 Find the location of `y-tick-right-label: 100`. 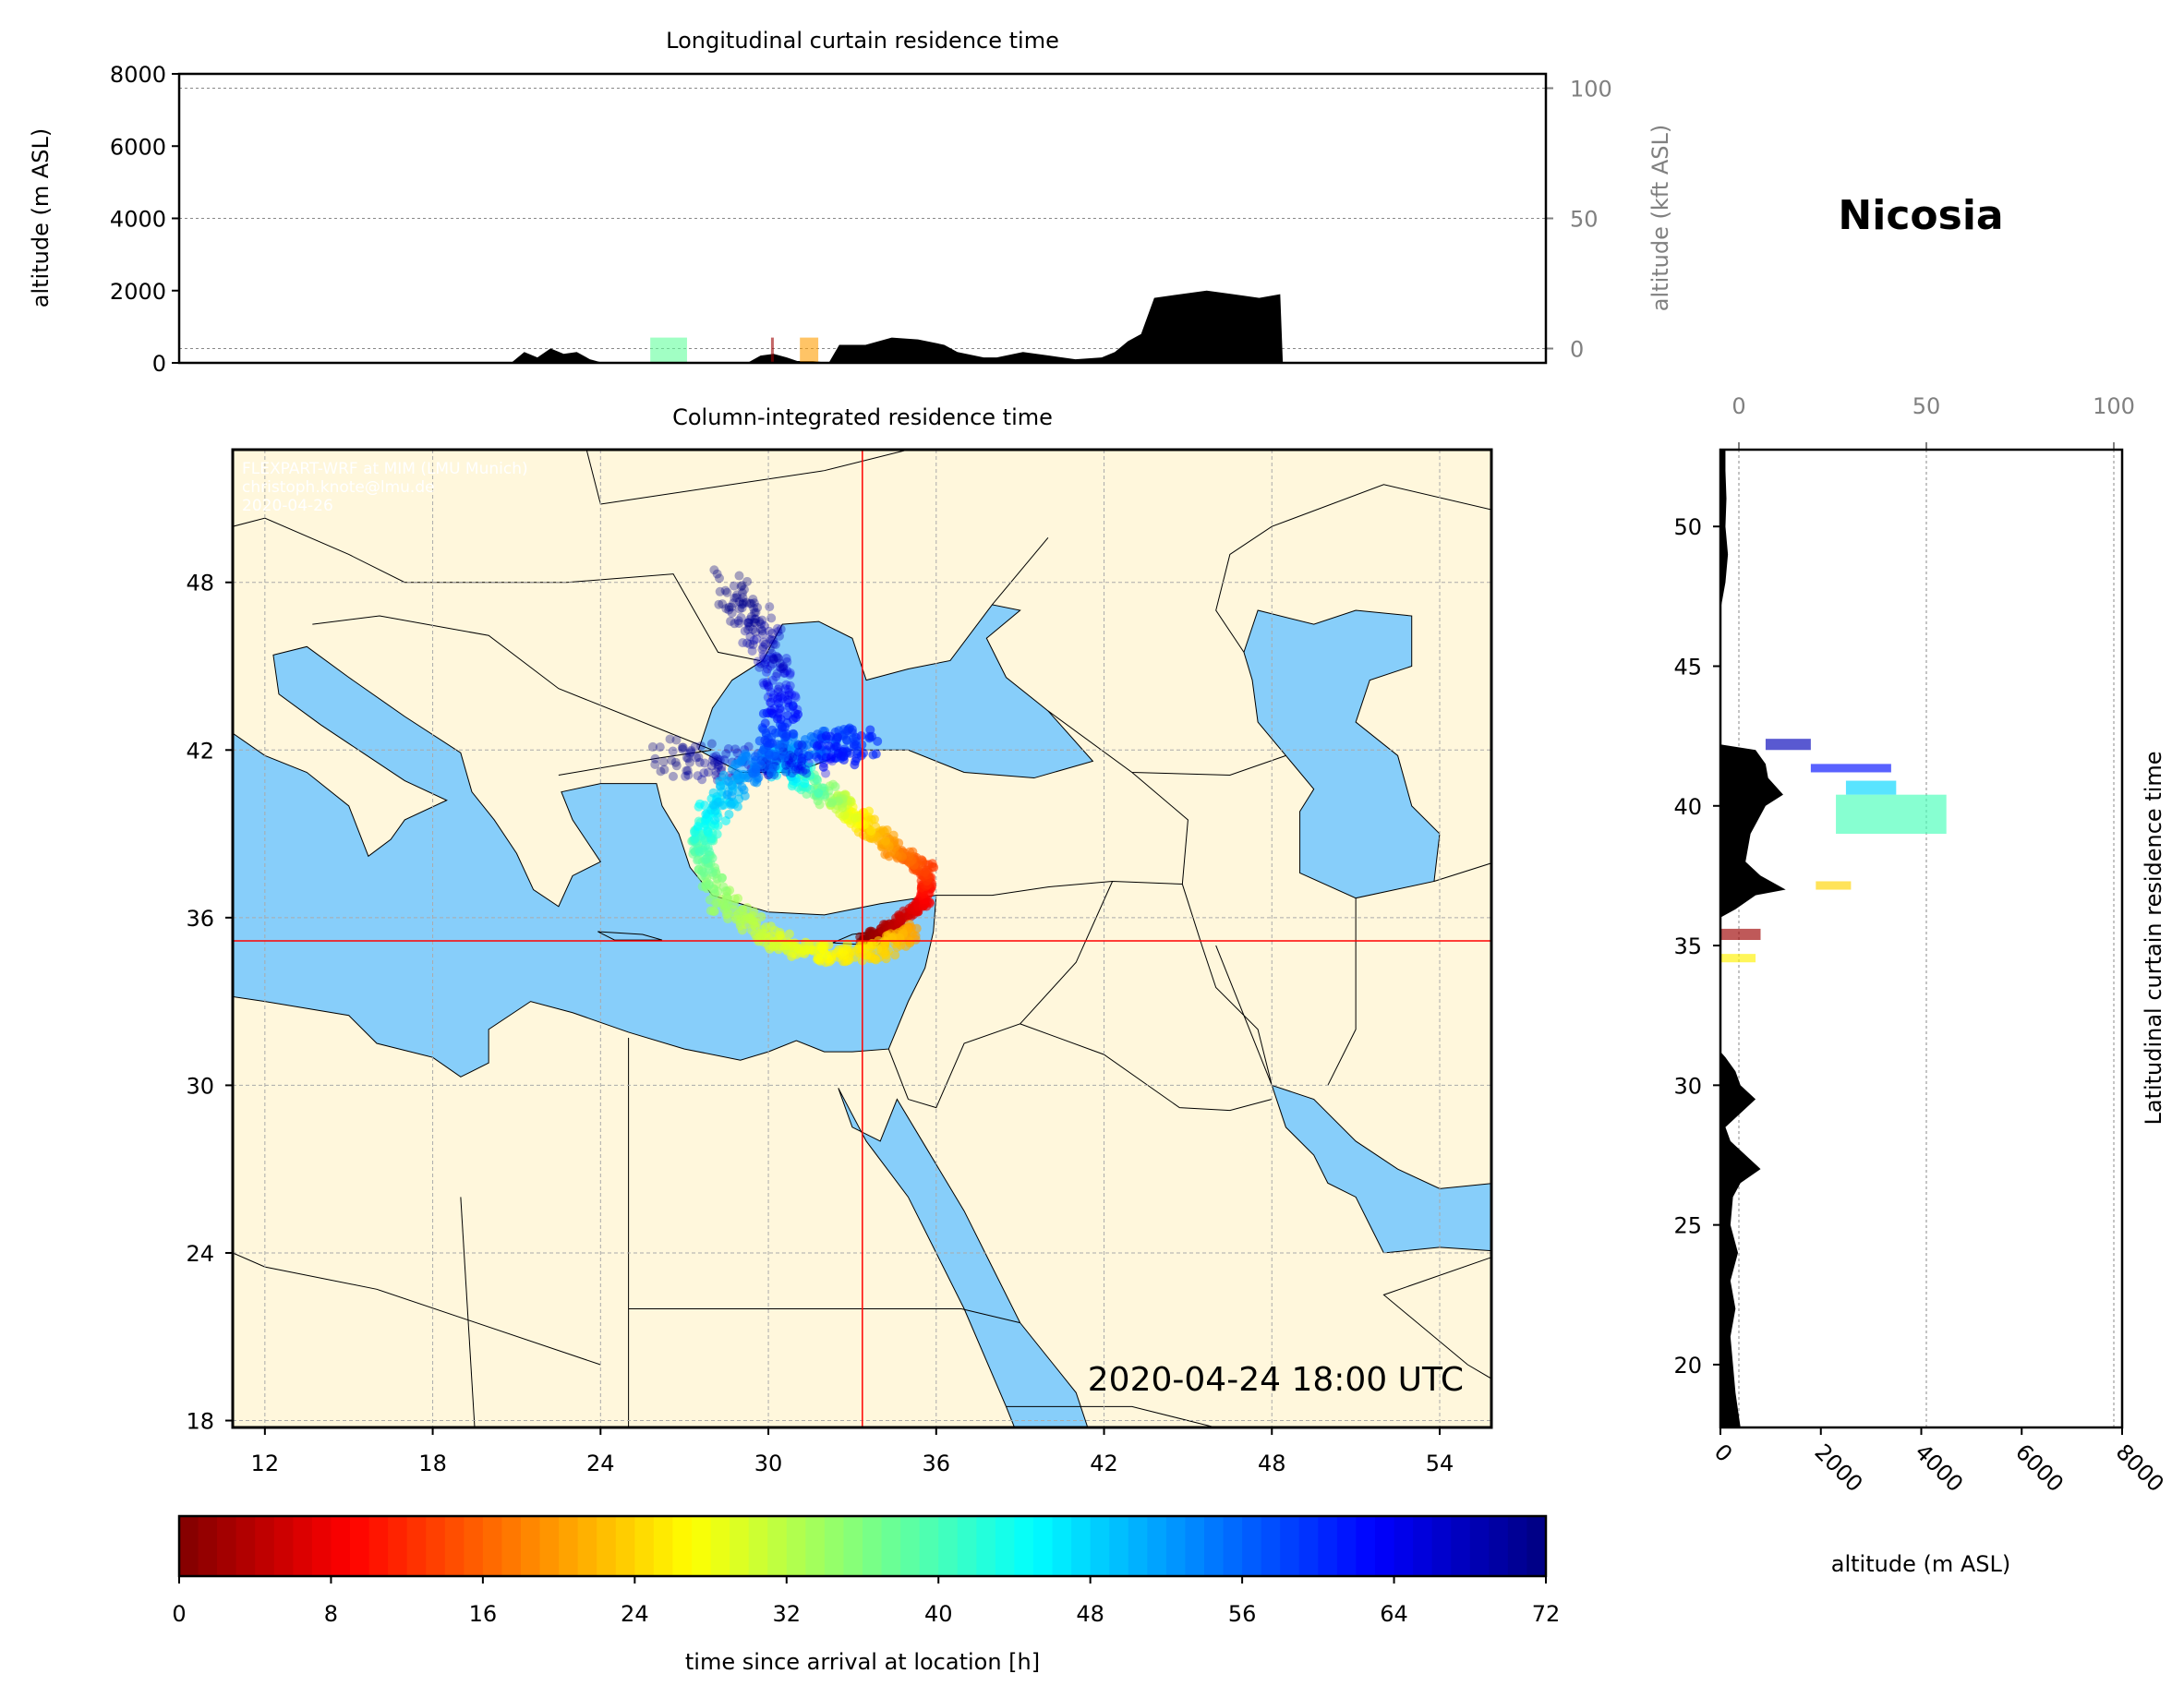

y-tick-right-label: 100 is located at coordinates (1591, 89).